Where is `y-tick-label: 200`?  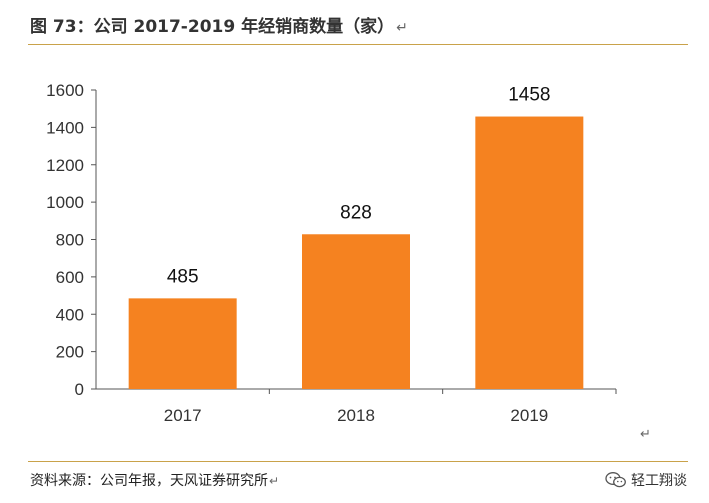
y-tick-label: 200 is located at coordinates (70, 352).